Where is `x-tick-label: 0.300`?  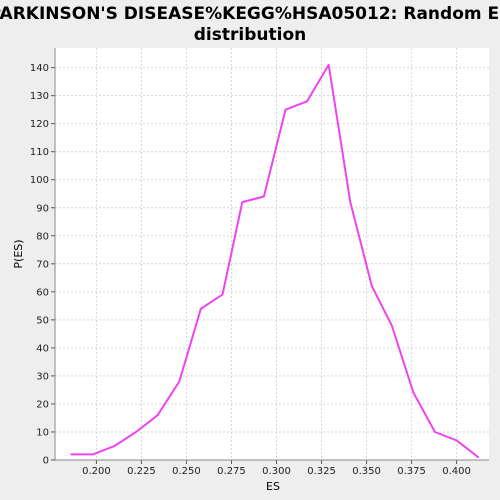
x-tick-label: 0.300 is located at coordinates (276, 471).